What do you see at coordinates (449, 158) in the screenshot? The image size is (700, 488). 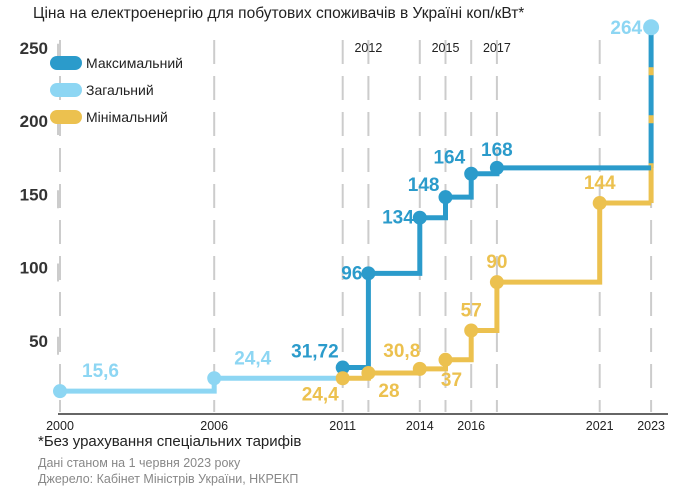 I see `data-label: 164` at bounding box center [449, 158].